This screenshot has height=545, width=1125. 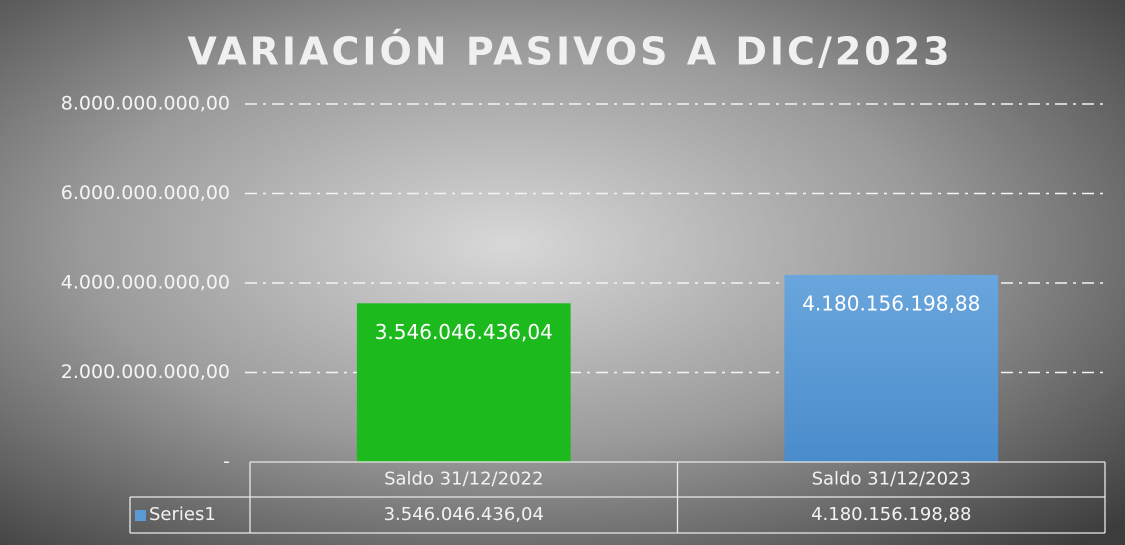 I want to click on y-tick-label: 8.000.000.000,00, so click(x=145, y=104).